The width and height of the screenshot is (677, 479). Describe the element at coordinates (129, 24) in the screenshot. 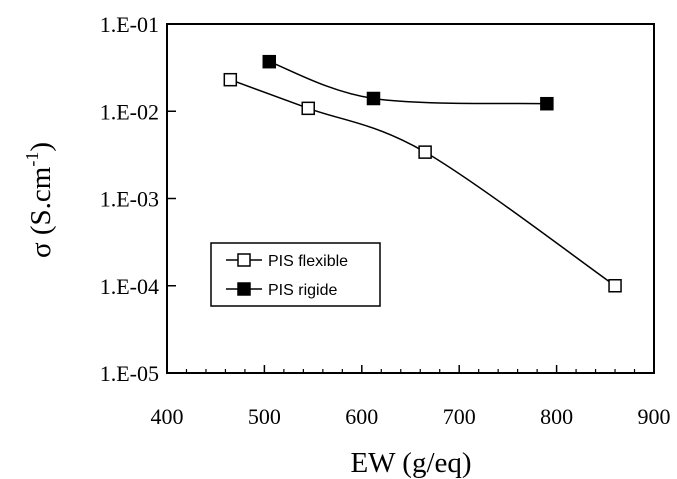

I see `y-tick-label: 1.E-01` at that location.